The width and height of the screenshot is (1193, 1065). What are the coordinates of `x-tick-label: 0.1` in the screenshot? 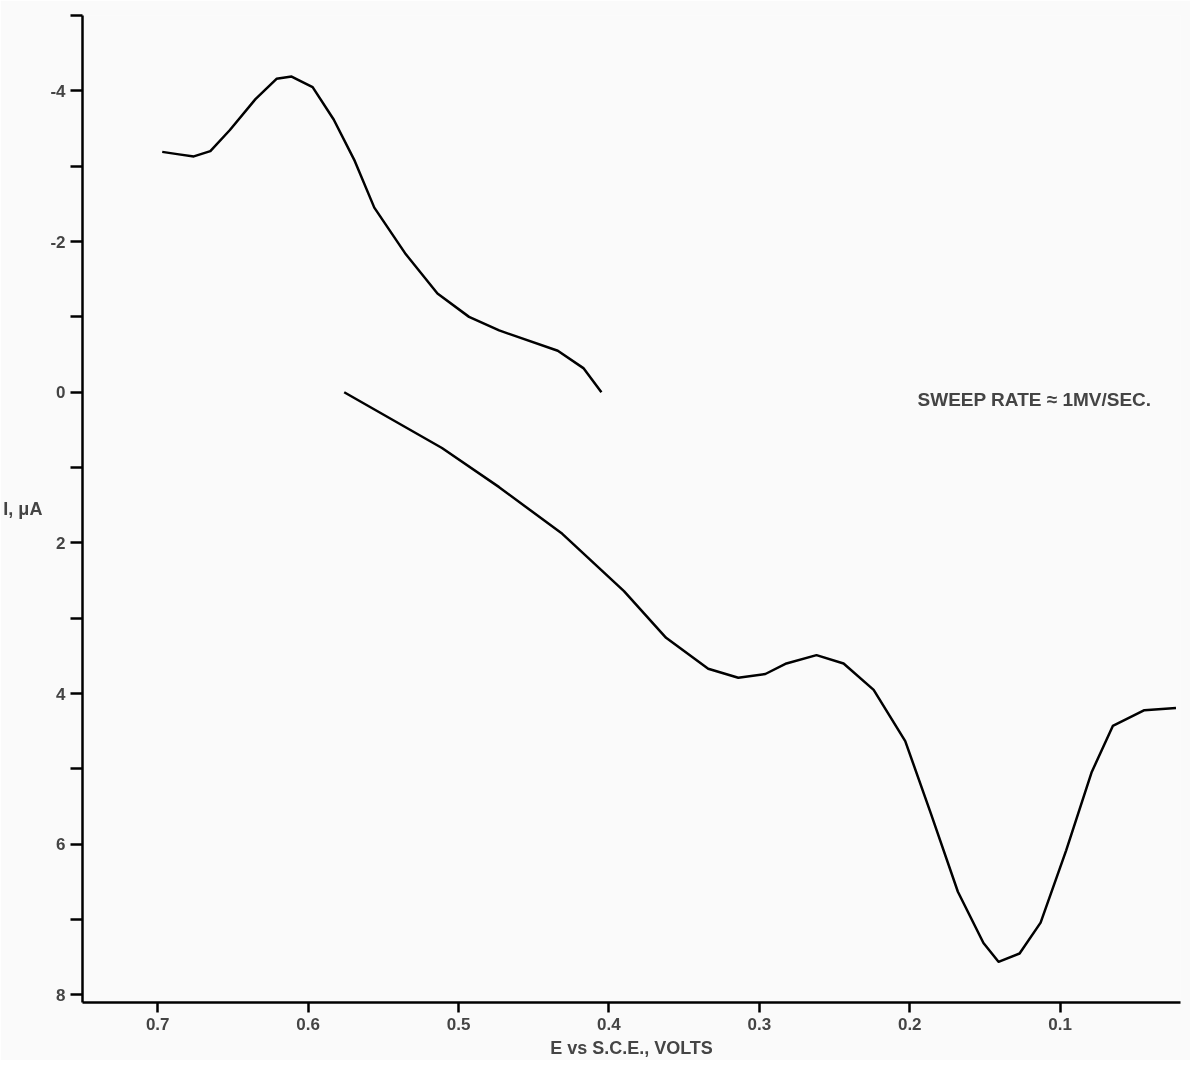 It's located at (1060, 1024).